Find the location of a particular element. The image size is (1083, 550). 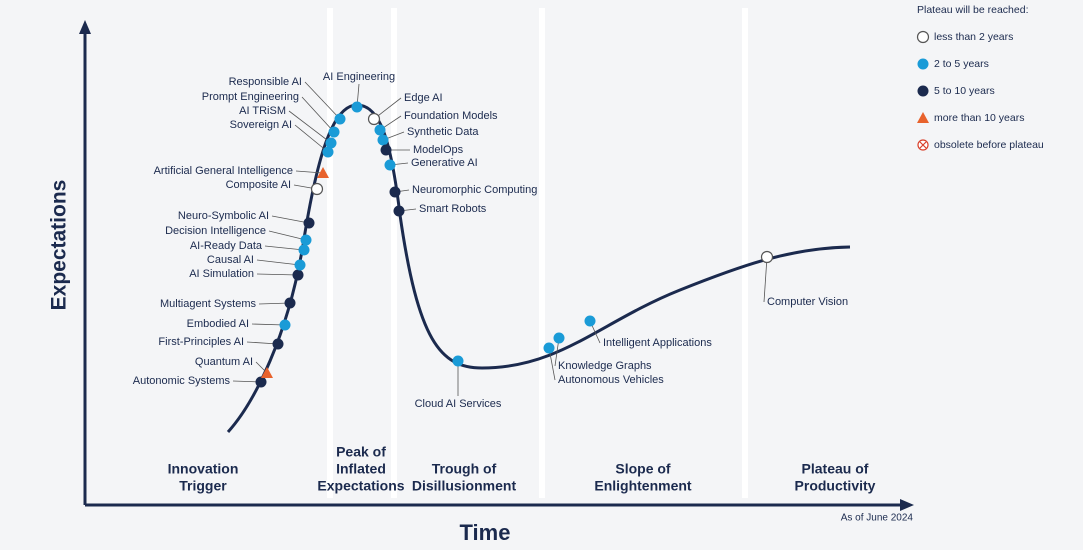

phase-label: Disillusionment is located at coordinates (464, 486).